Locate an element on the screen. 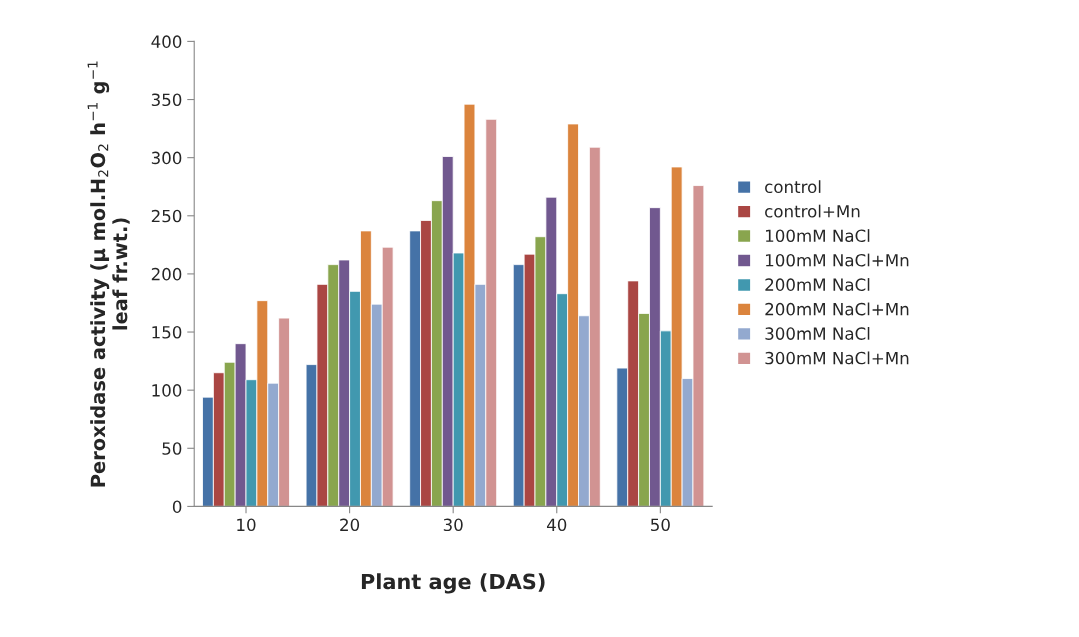 The height and width of the screenshot is (637, 1079). legend-label: 300mM NaCl+Mn is located at coordinates (837, 358).